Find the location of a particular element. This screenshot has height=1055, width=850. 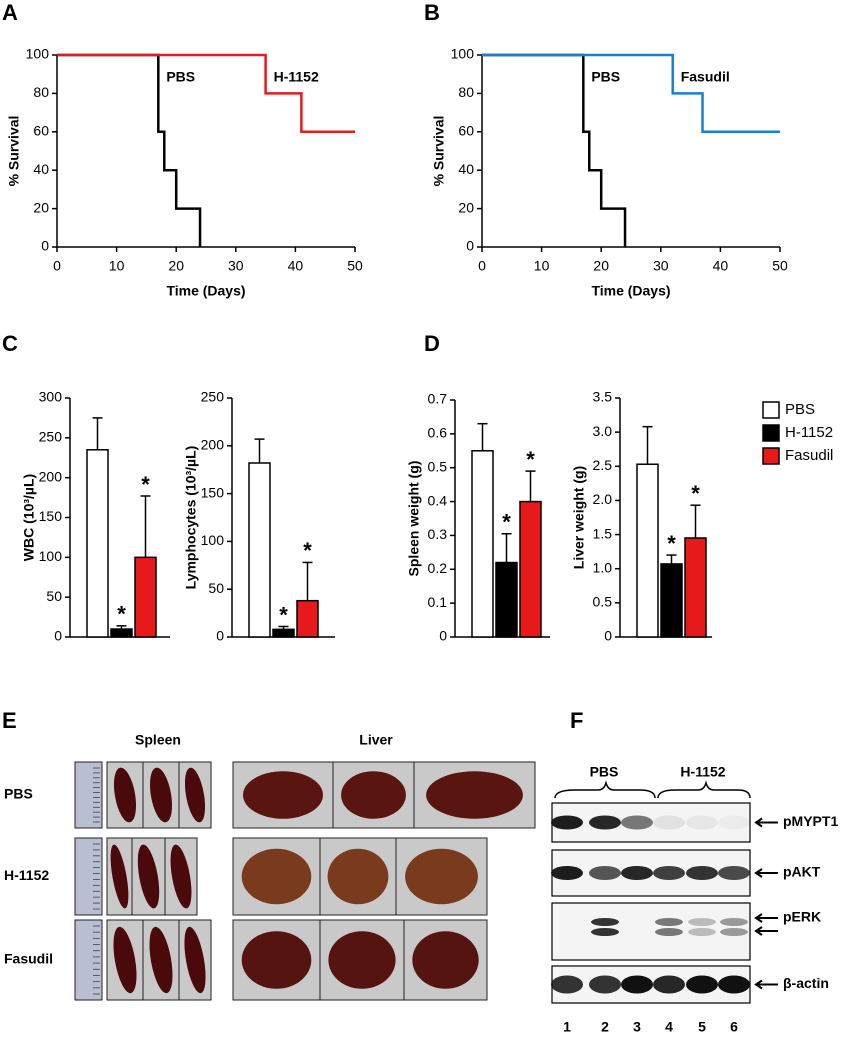

y-tick-label: 1.0 is located at coordinates (603, 567).